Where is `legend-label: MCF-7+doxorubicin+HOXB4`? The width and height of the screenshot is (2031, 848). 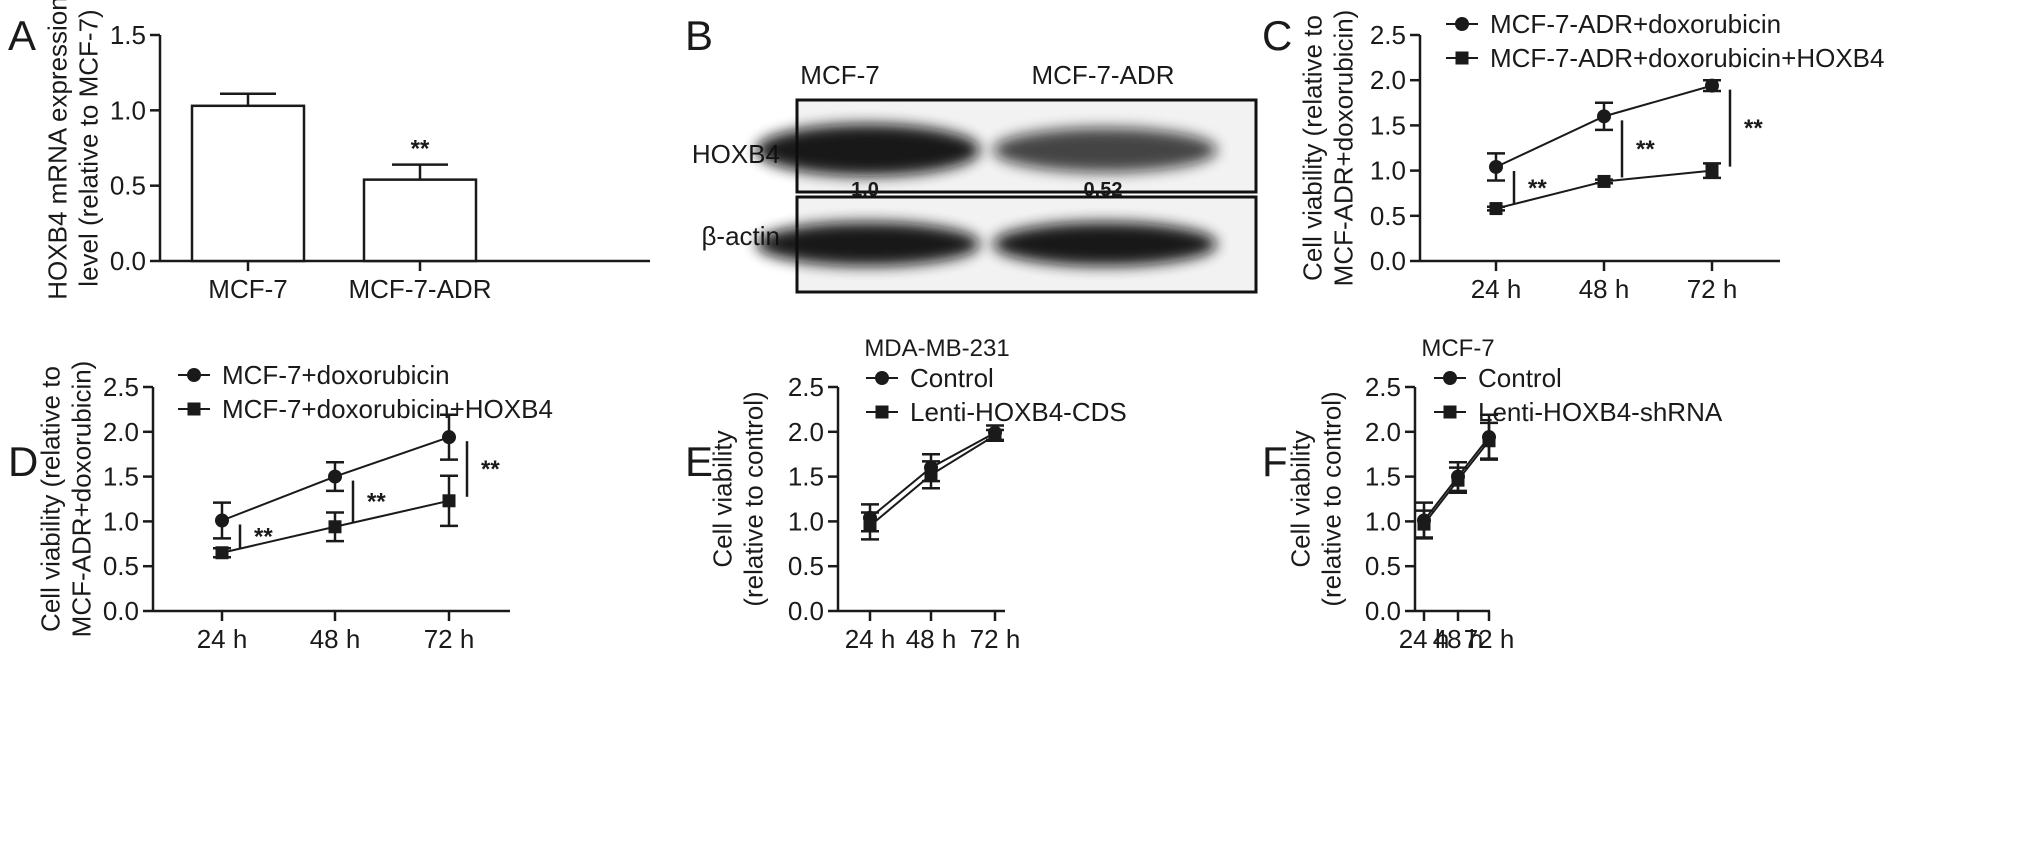
legend-label: MCF-7+doxorubicin+HOXB4 is located at coordinates (387, 409).